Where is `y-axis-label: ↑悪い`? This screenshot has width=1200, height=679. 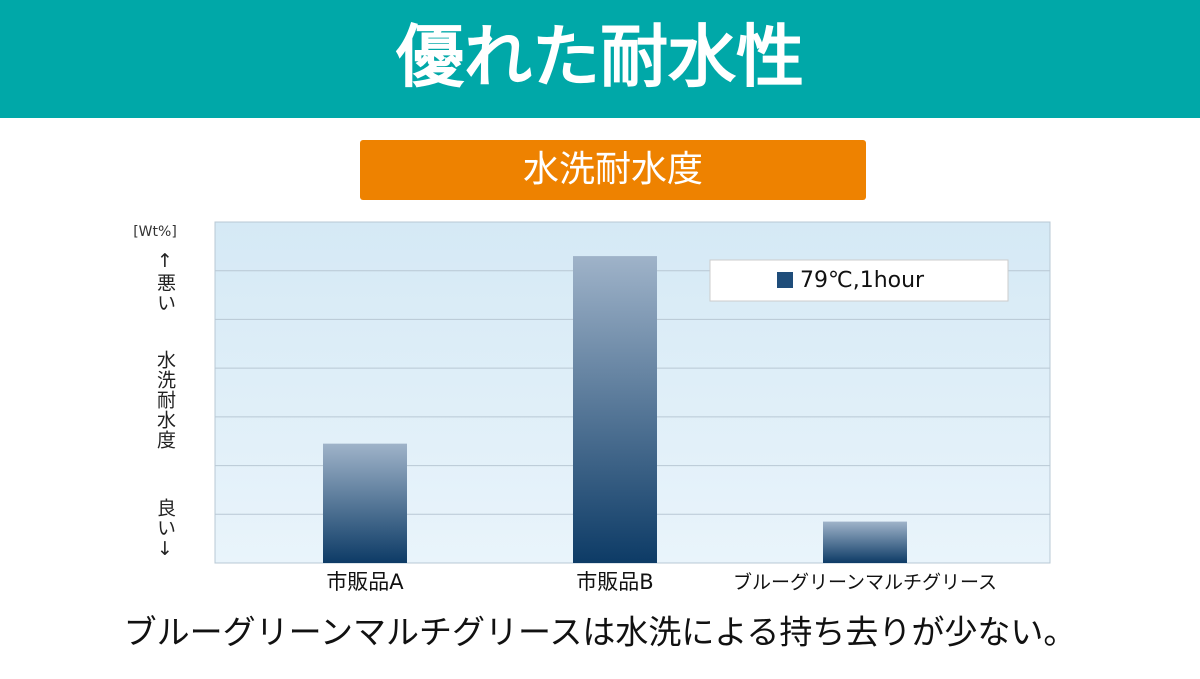 y-axis-label: ↑悪い is located at coordinates (165, 281).